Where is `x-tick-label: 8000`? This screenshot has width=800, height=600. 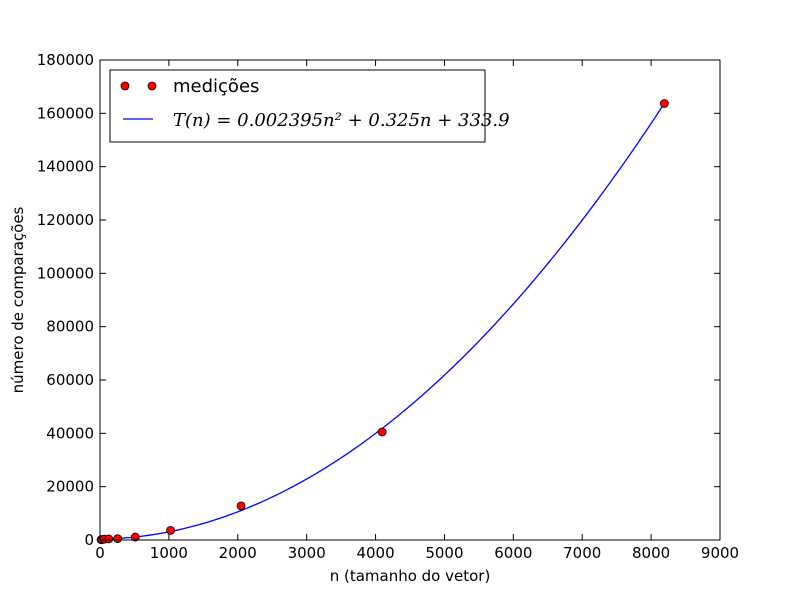 x-tick-label: 8000 is located at coordinates (651, 553).